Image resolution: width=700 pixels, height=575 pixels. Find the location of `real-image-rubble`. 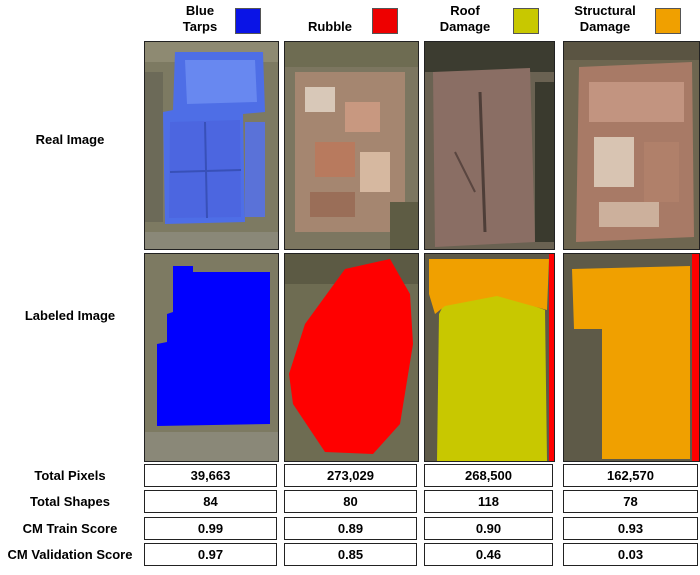

real-image-rubble is located at coordinates (351, 145).